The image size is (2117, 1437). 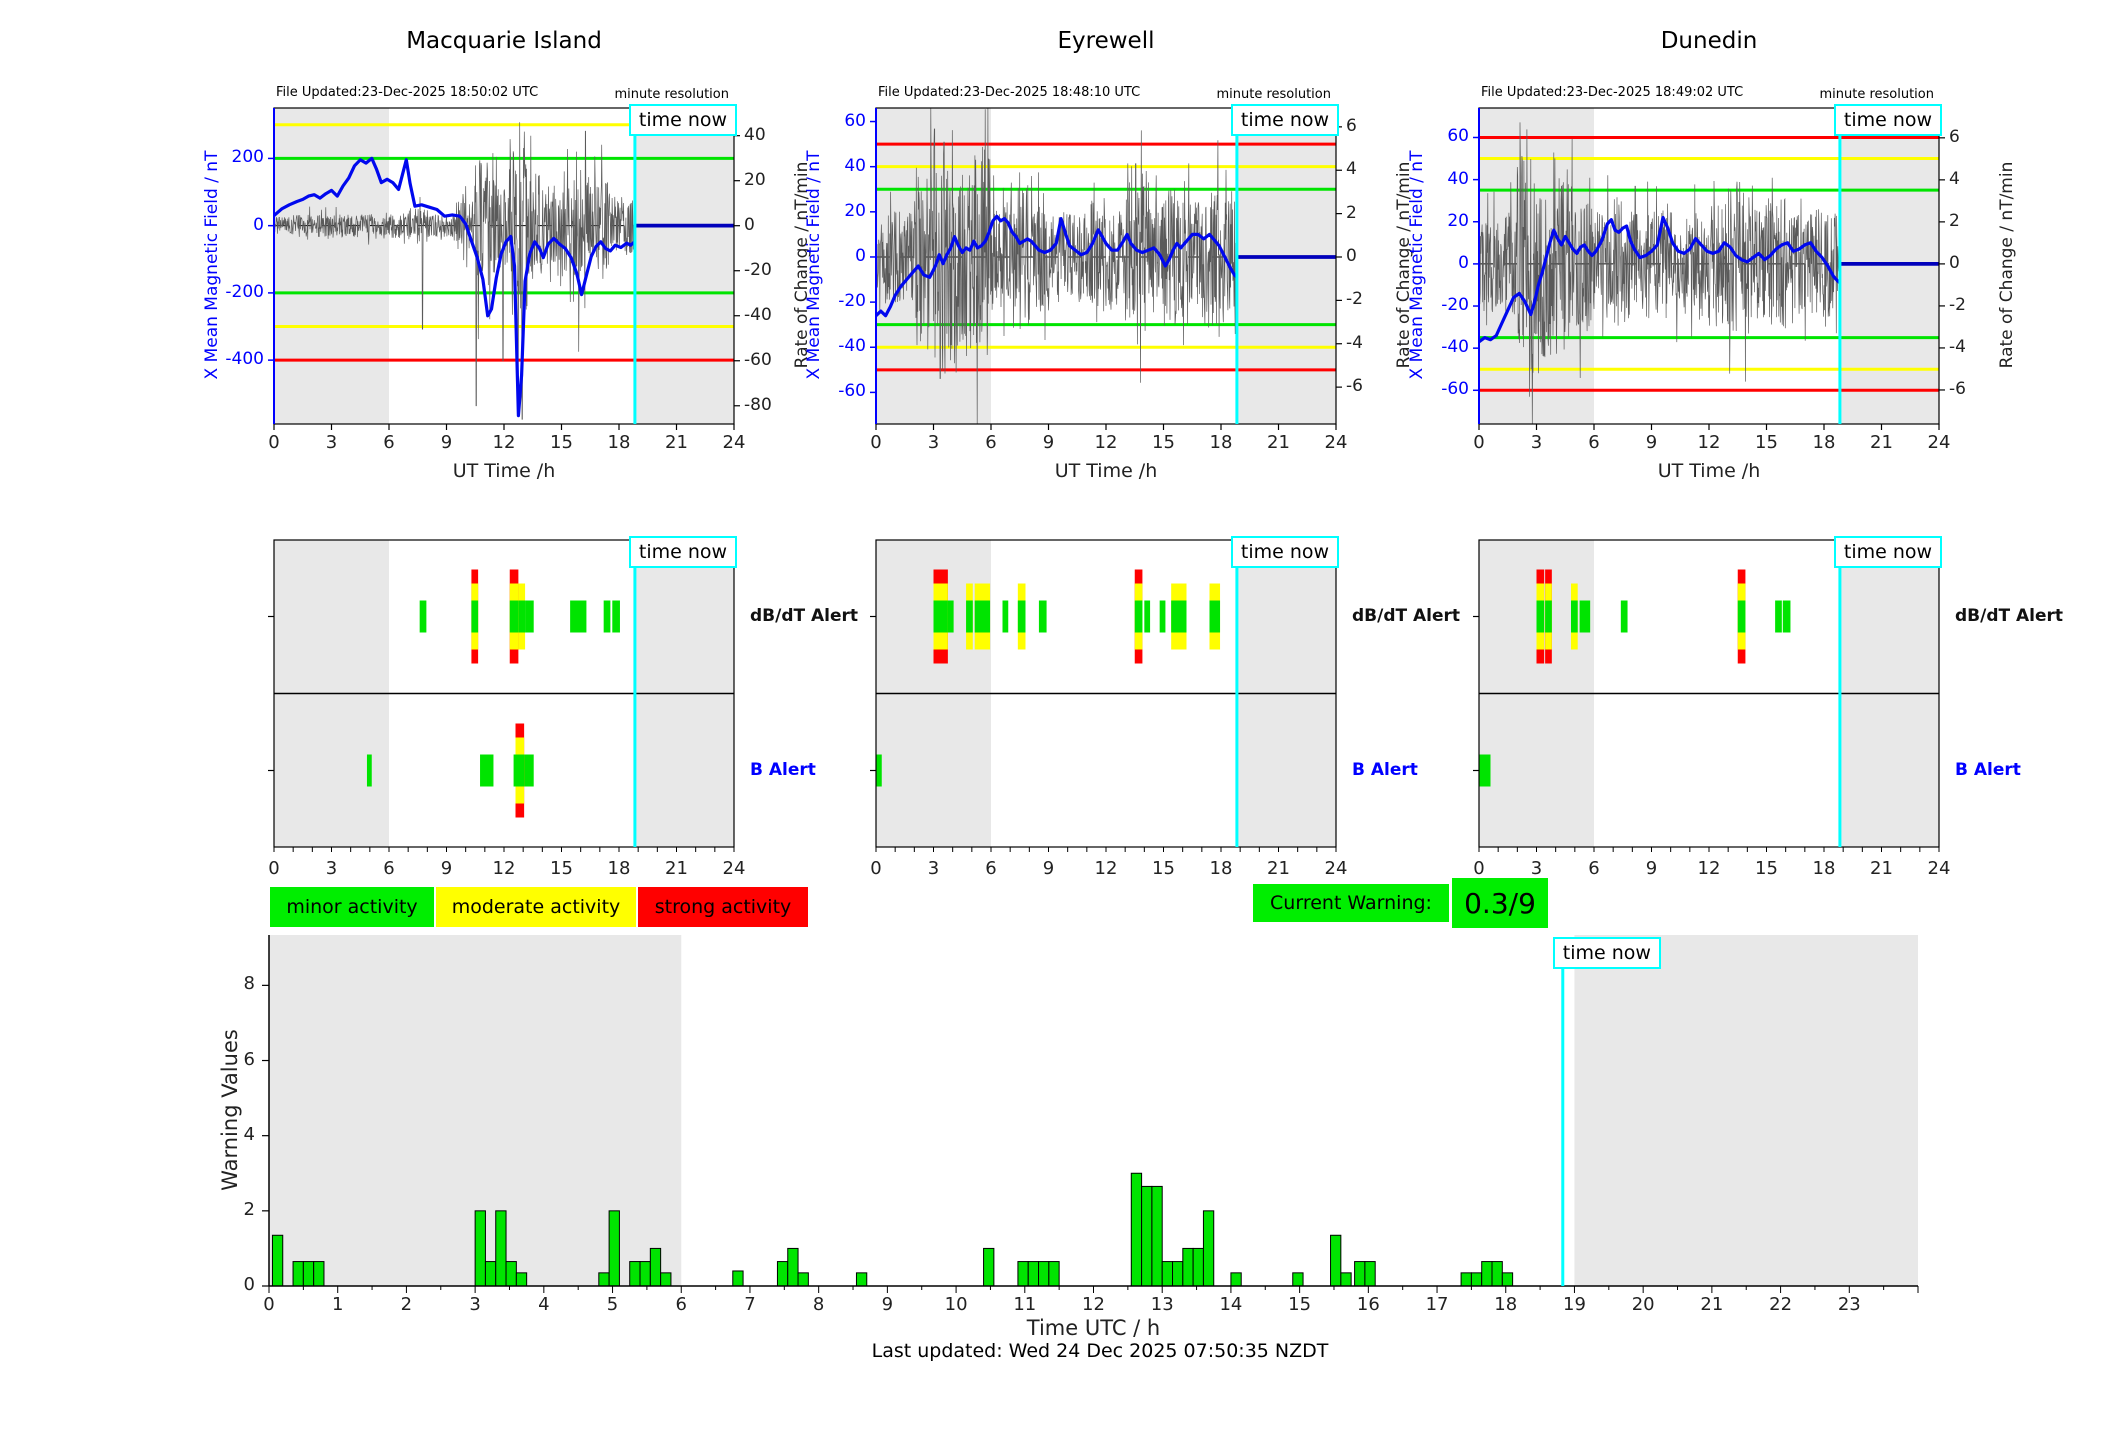 I want to click on y-right-tick-label: -40, so click(x=758, y=314).